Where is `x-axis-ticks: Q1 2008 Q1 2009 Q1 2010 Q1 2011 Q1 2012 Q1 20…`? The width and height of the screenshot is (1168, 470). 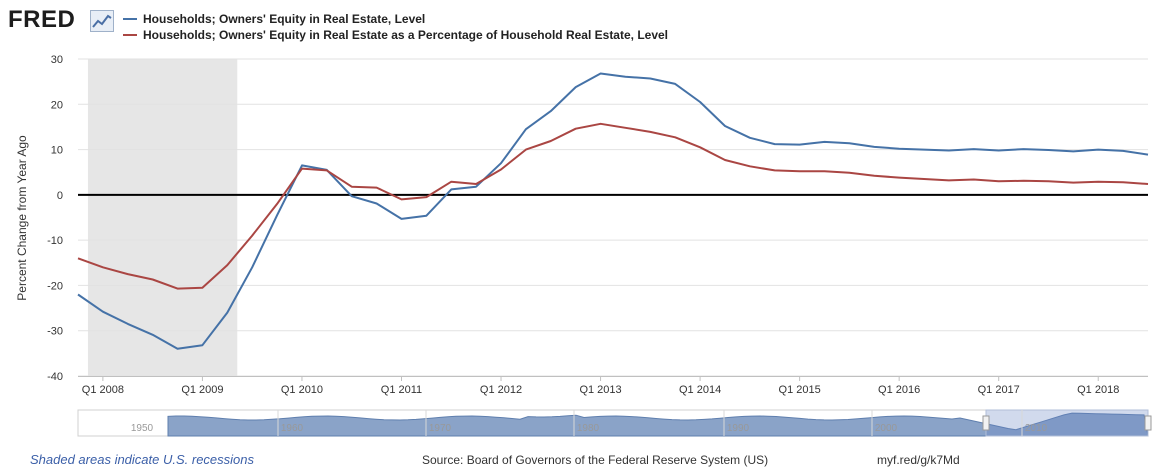
x-axis-ticks: Q1 2008 Q1 2009 Q1 2010 Q1 2011 Q1 2012 Q1 20… is located at coordinates (613, 386).